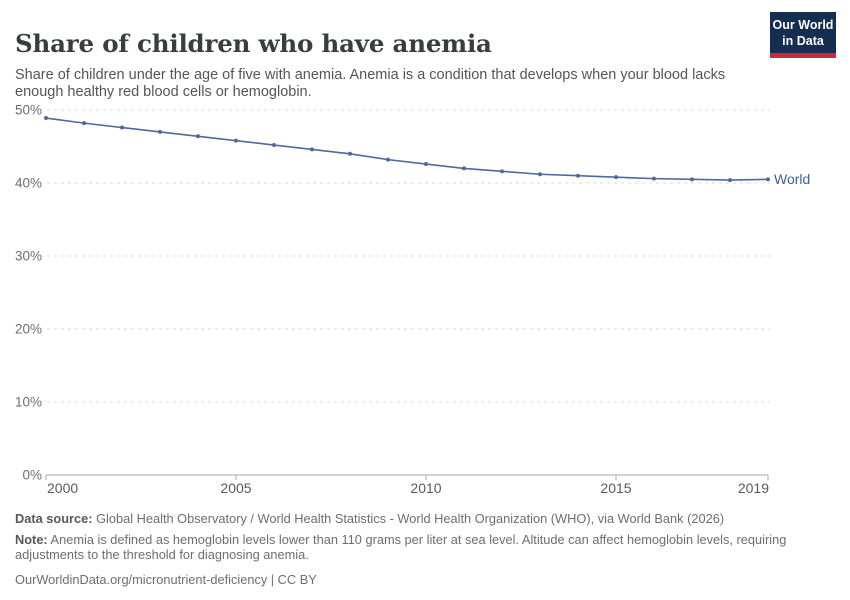 The image size is (850, 600). Describe the element at coordinates (28, 256) in the screenshot. I see `y-tick-label: 30%` at that location.